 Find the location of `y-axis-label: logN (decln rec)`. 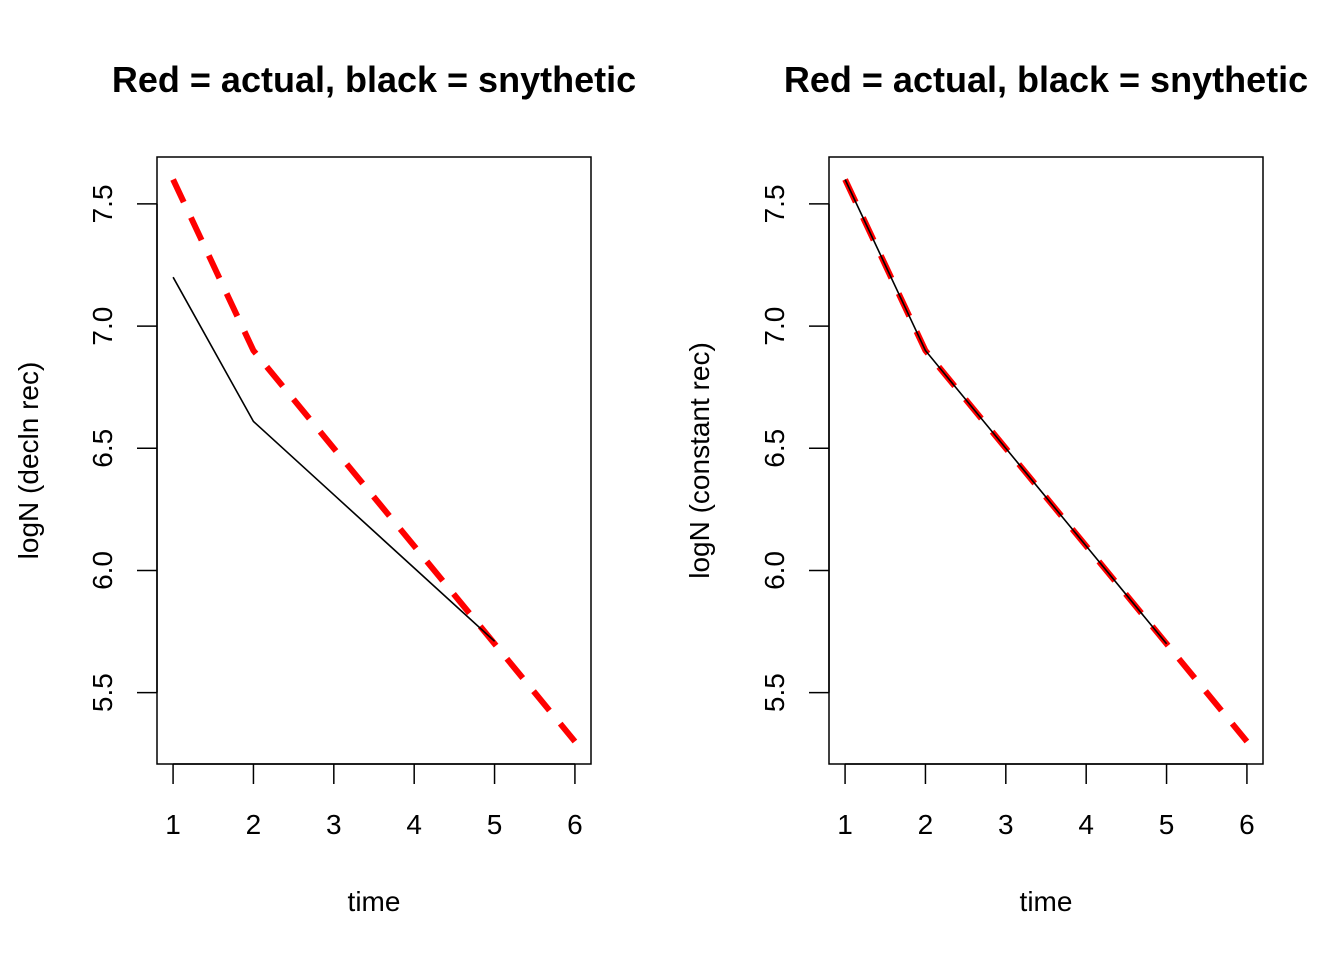

y-axis-label: logN (decln rec) is located at coordinates (28, 461).